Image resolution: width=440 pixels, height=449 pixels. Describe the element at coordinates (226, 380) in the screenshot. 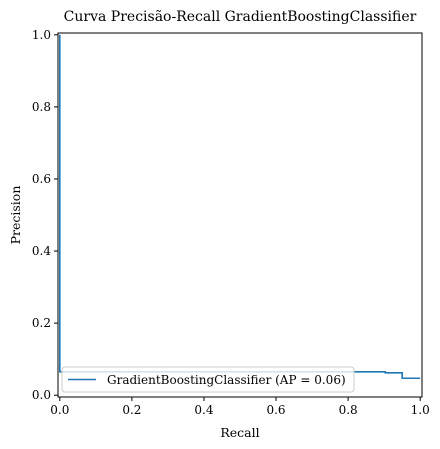

I see `legend-entry-label: GradientBoostingClassifier (AP = 0.06)` at that location.